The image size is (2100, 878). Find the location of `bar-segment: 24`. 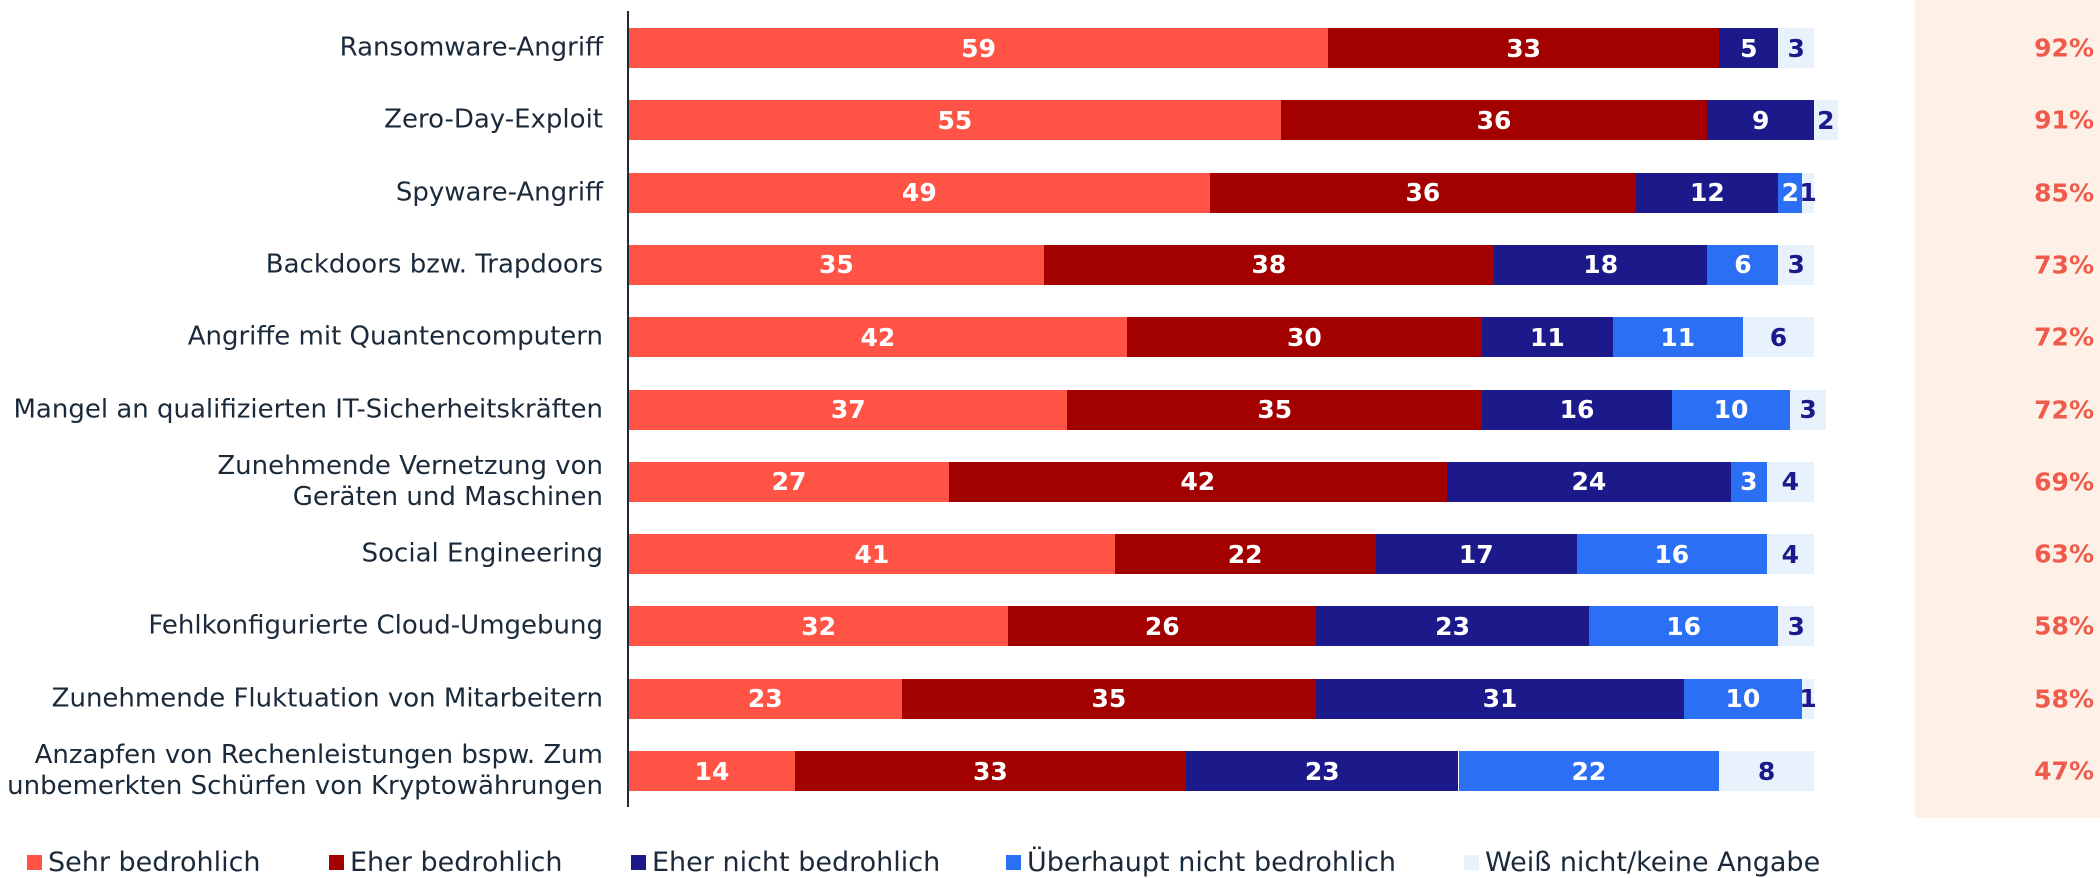

bar-segment: 24 is located at coordinates (1589, 481).